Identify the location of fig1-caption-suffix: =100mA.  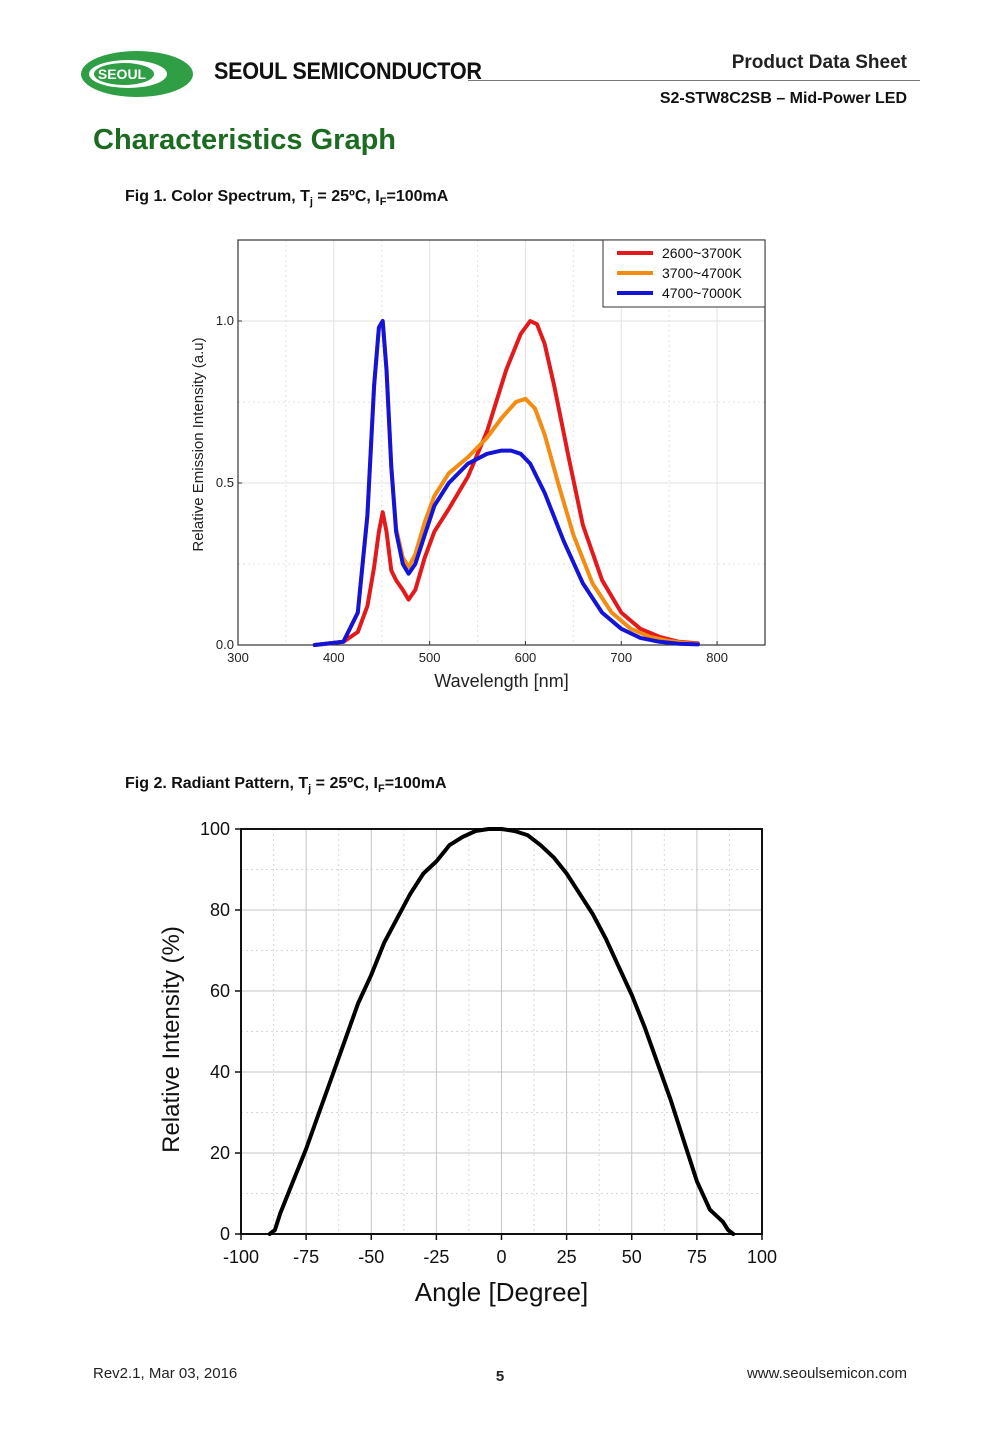
(417, 196).